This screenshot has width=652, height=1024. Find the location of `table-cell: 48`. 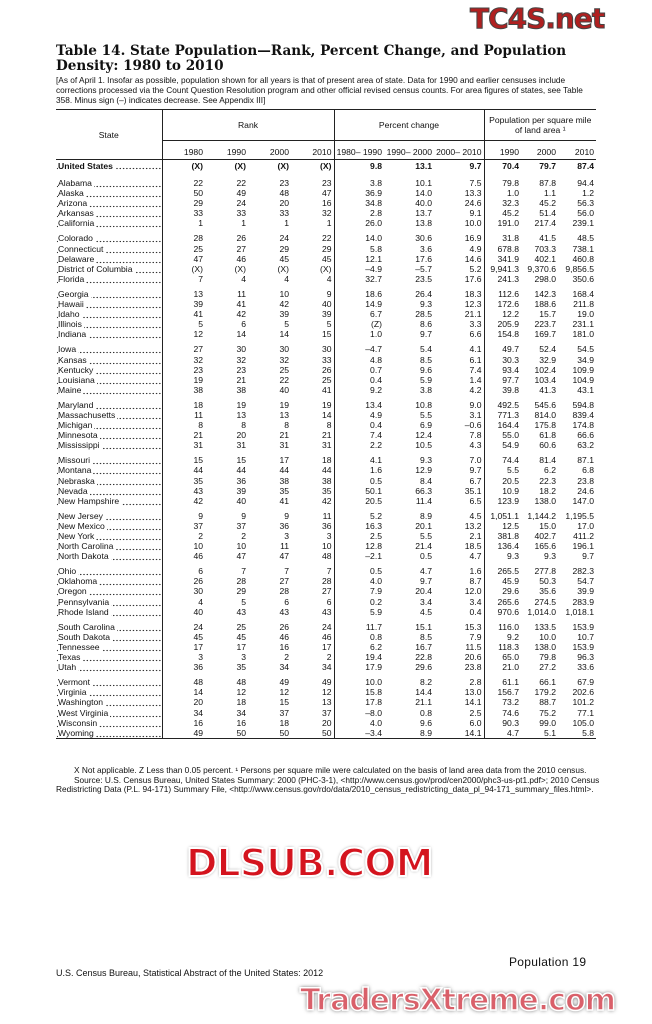

table-cell: 48 is located at coordinates (284, 193).